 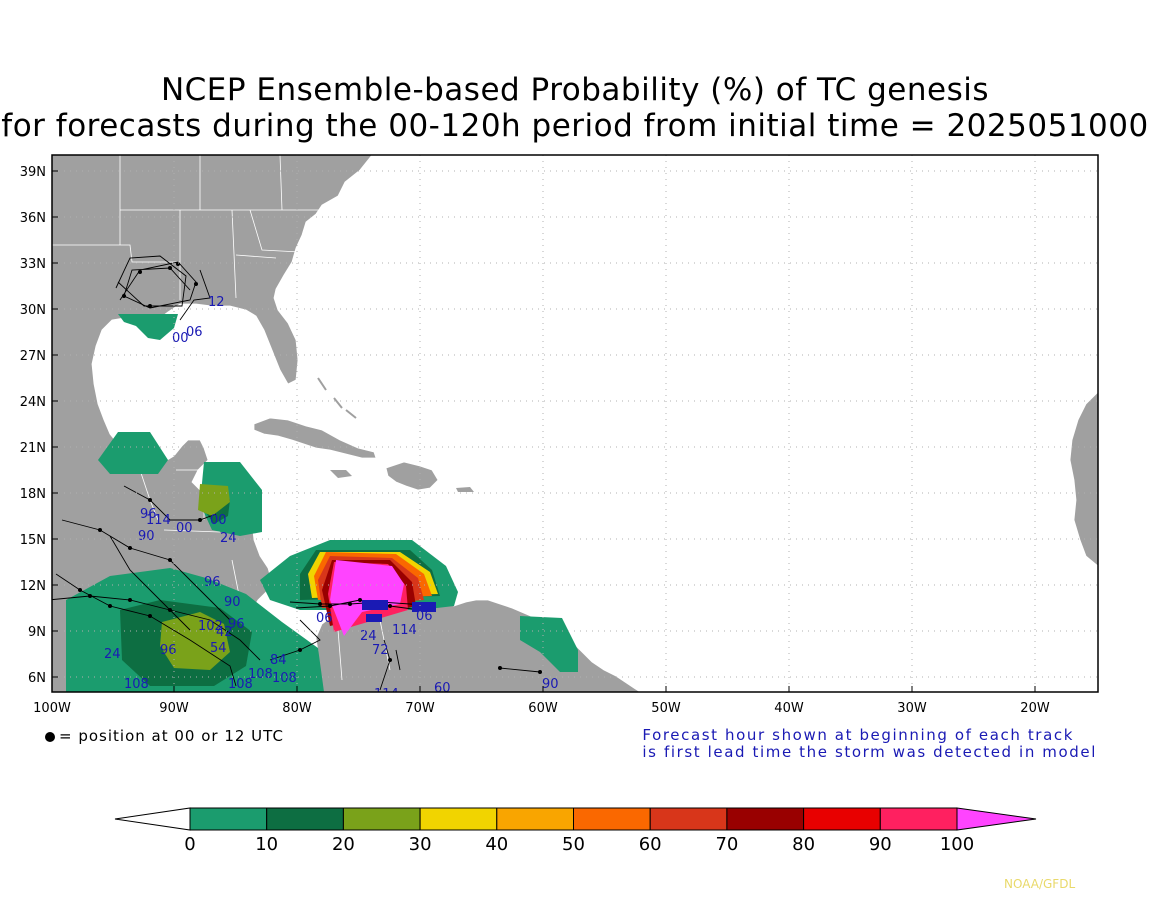 I want to click on lon-label: 50W, so click(x=666, y=708).